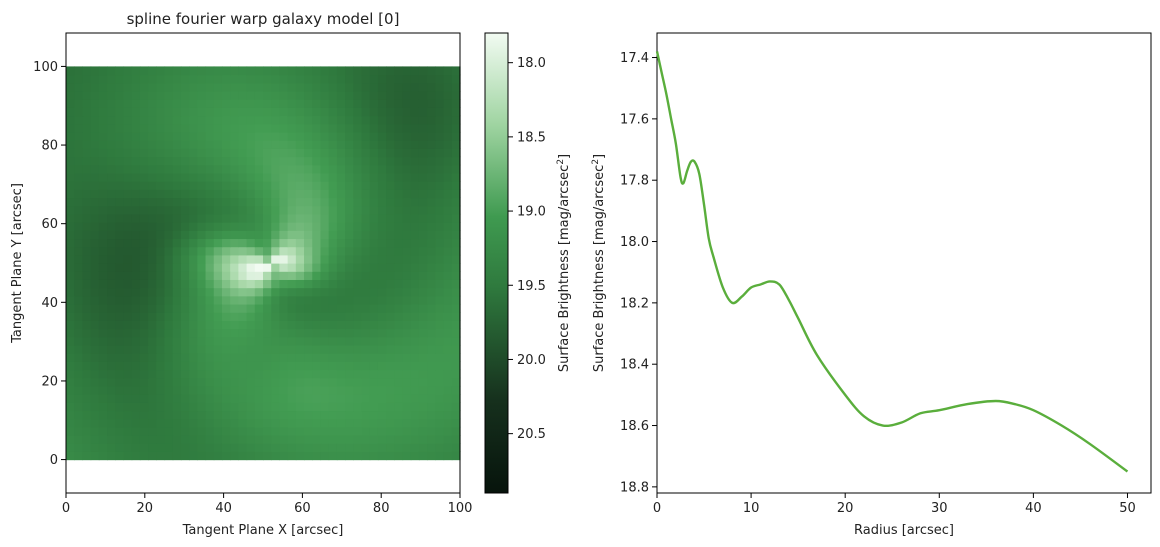 This screenshot has width=1160, height=547. I want to click on profile-y-tick-label: 17.4, so click(634, 58).